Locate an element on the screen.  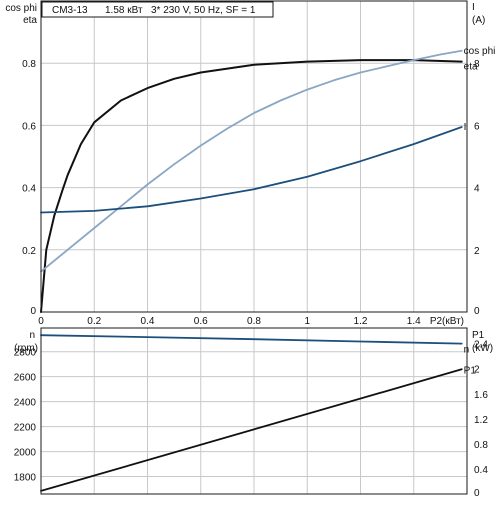
y-left-axis-label: cos phi is located at coordinates (21, 8).